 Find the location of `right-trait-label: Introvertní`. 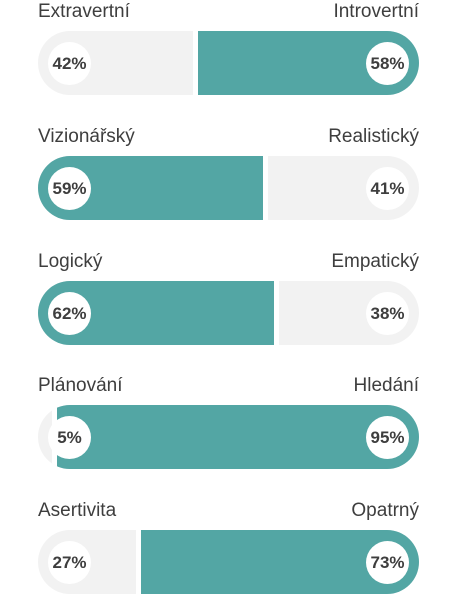

right-trait-label: Introvertní is located at coordinates (376, 11).